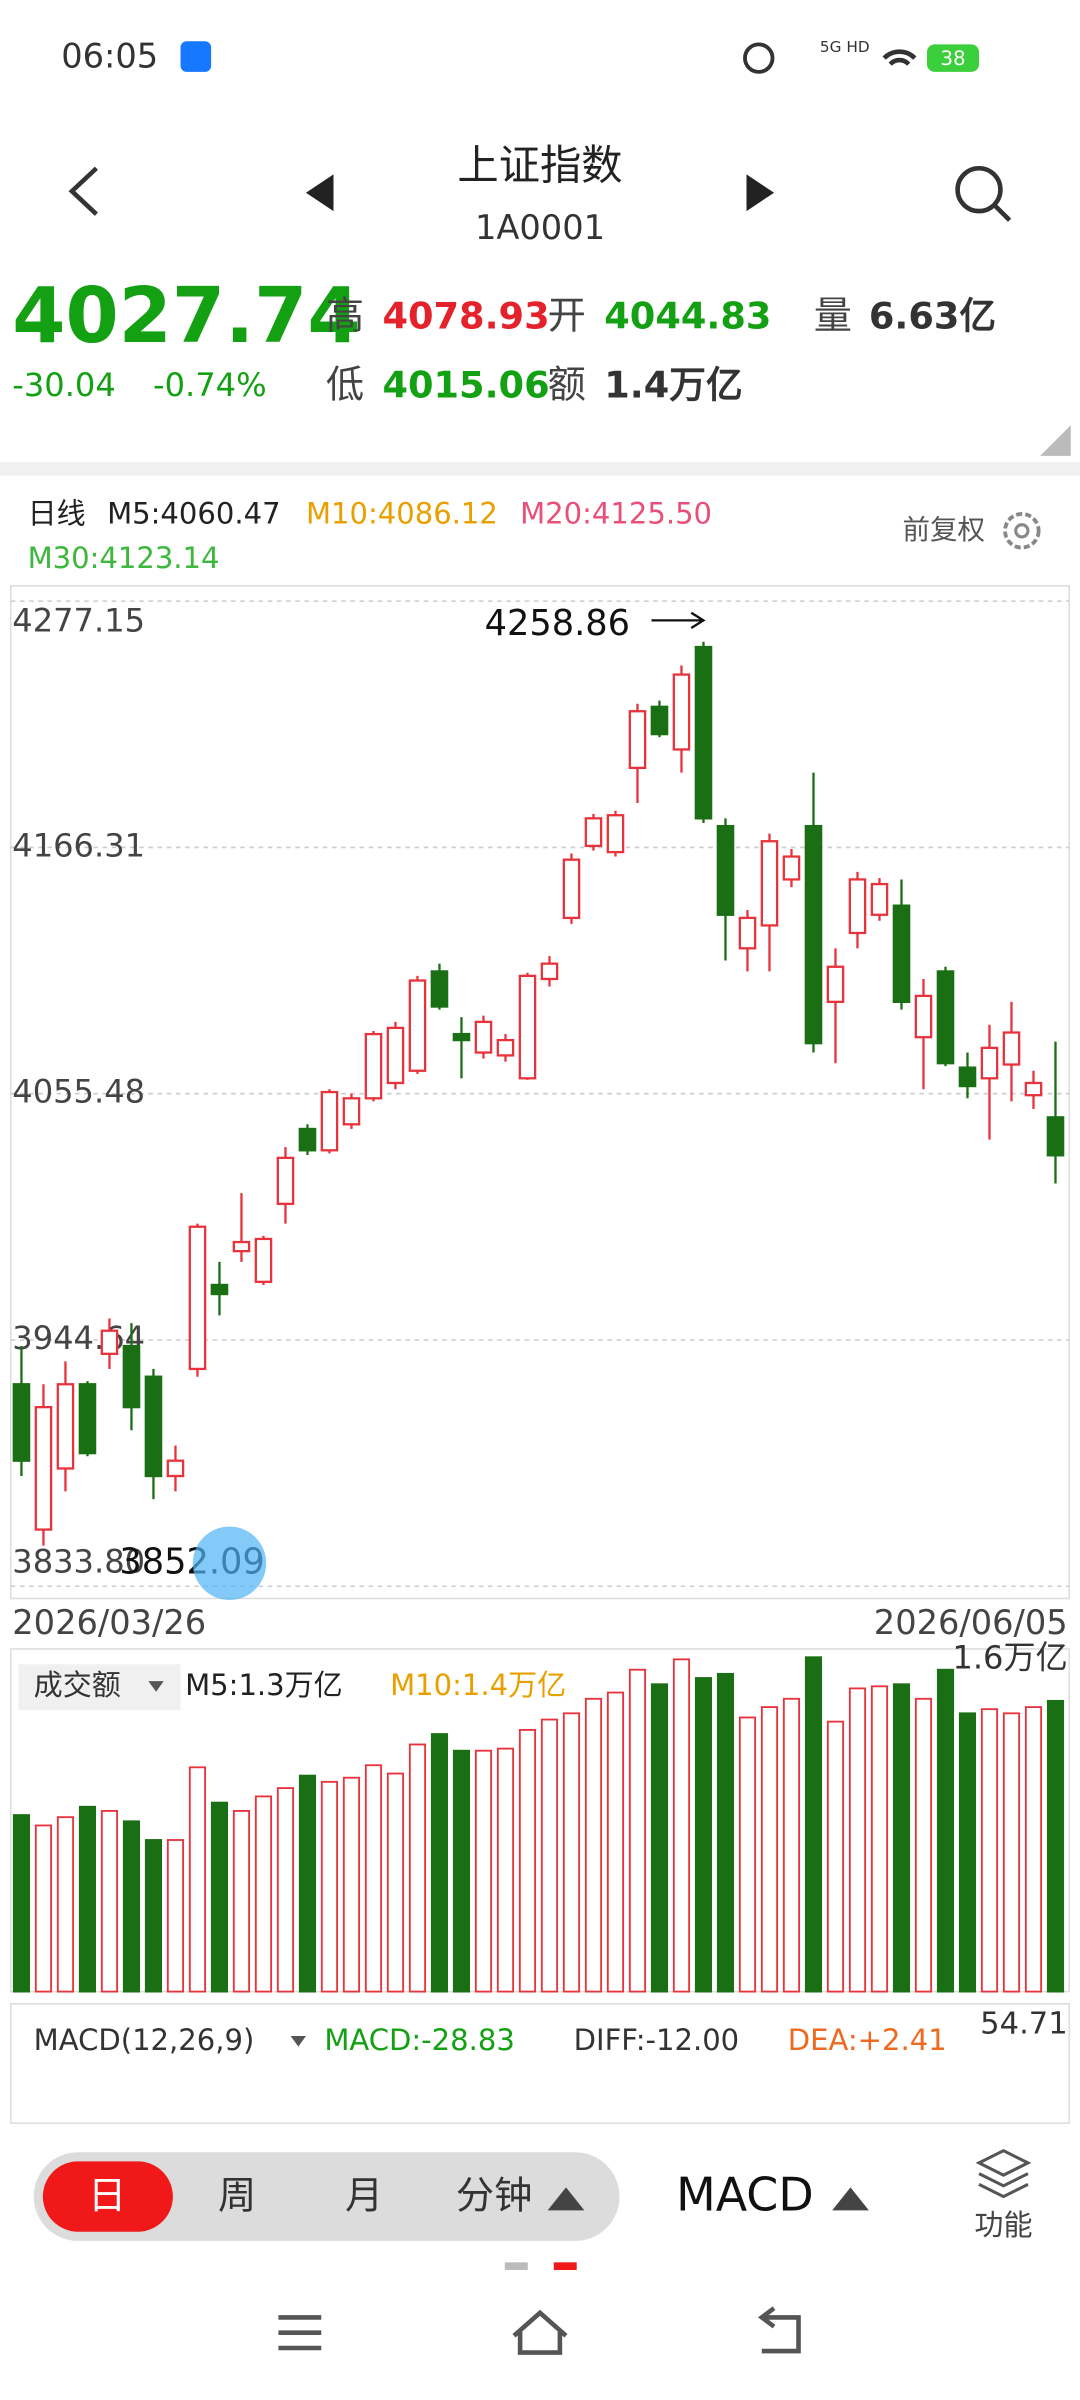 This screenshot has height=2400, width=1080. I want to click on volume-frame, so click(540, 1820).